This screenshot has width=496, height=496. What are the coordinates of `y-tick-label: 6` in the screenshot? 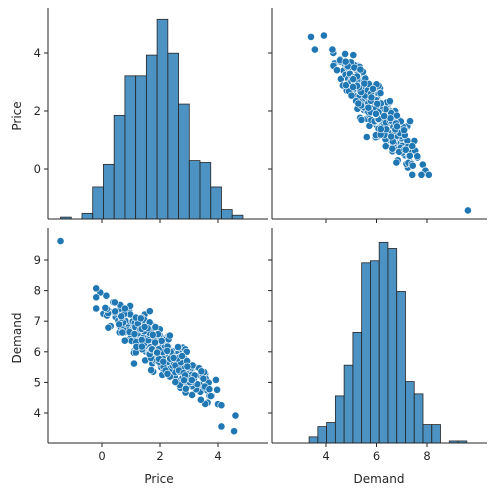 It's located at (37, 352).